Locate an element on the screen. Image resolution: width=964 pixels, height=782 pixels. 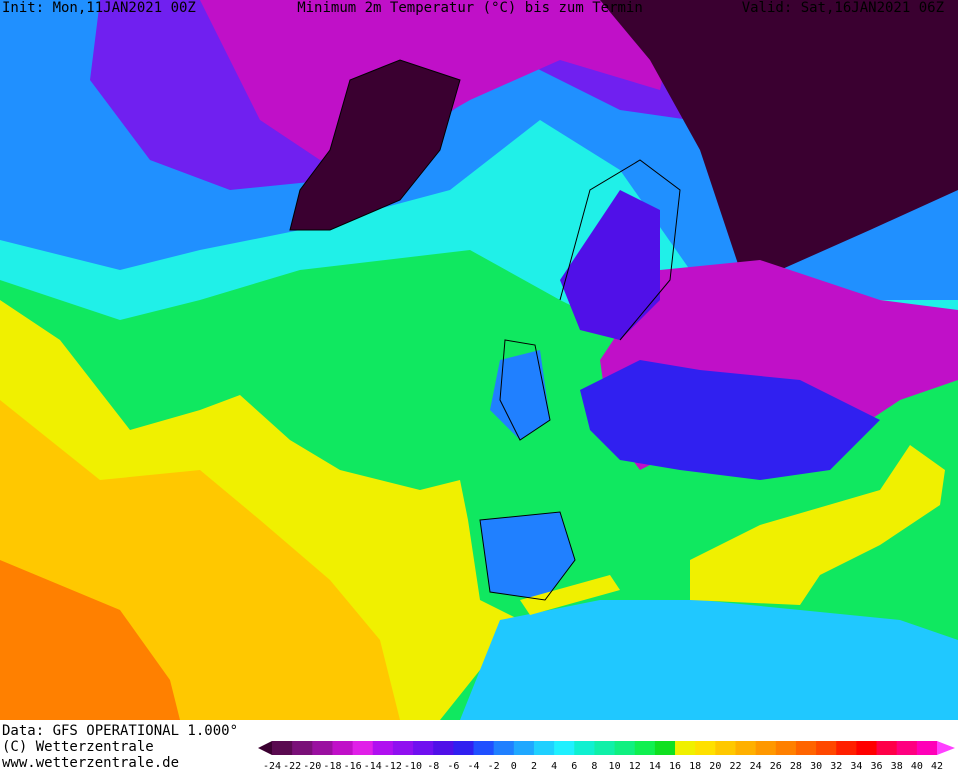
colorbar-label: -2 is located at coordinates (494, 766).